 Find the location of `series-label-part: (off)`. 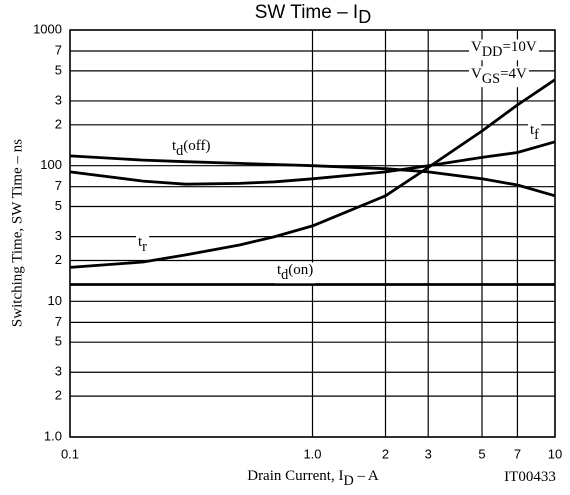

series-label-part: (off) is located at coordinates (196, 146).